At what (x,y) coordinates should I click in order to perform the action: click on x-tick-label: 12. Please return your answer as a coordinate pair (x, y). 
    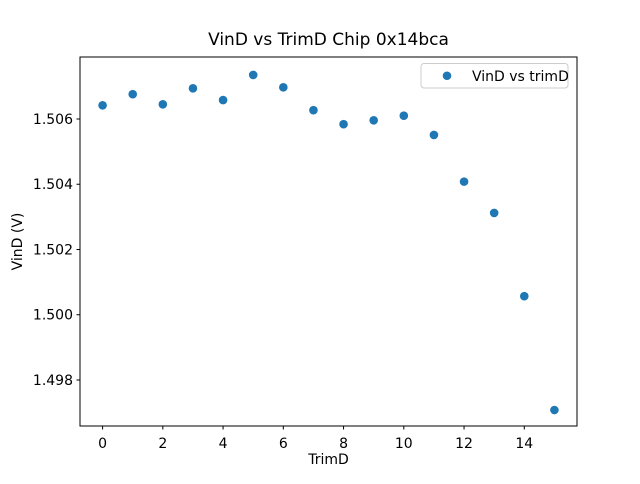
    Looking at the image, I should click on (464, 444).